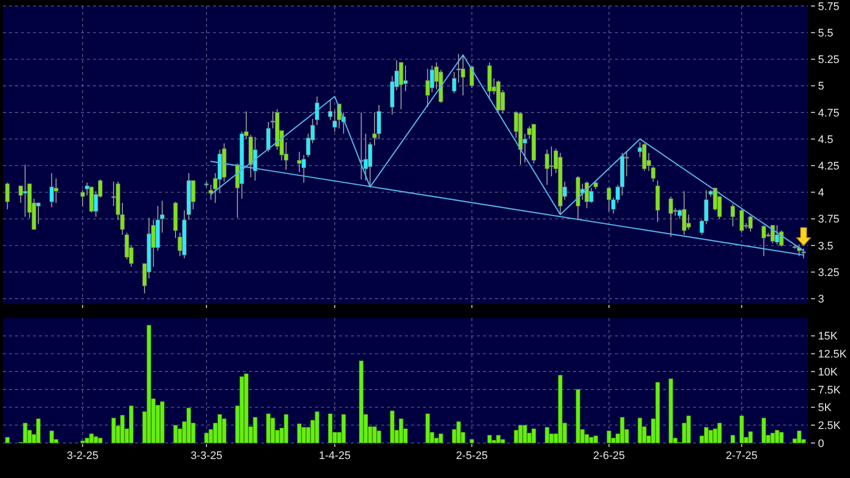  Describe the element at coordinates (826, 140) in the screenshot. I see `y-tick-label: 4.5` at that location.